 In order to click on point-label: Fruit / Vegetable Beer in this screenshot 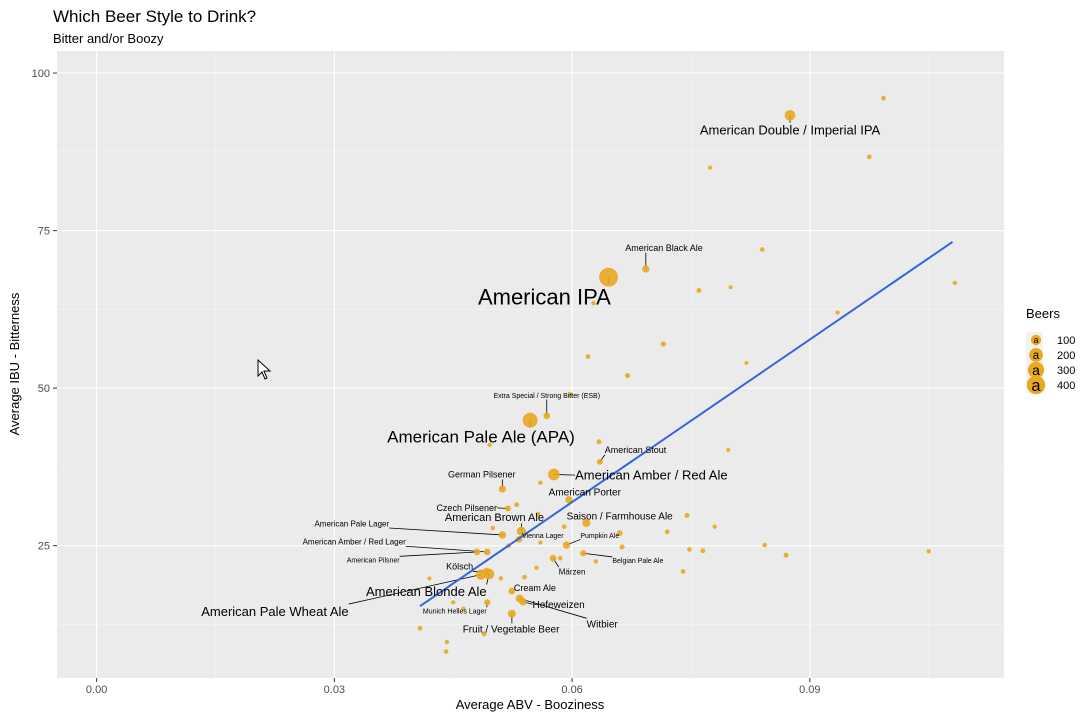, I will do `click(511, 629)`.